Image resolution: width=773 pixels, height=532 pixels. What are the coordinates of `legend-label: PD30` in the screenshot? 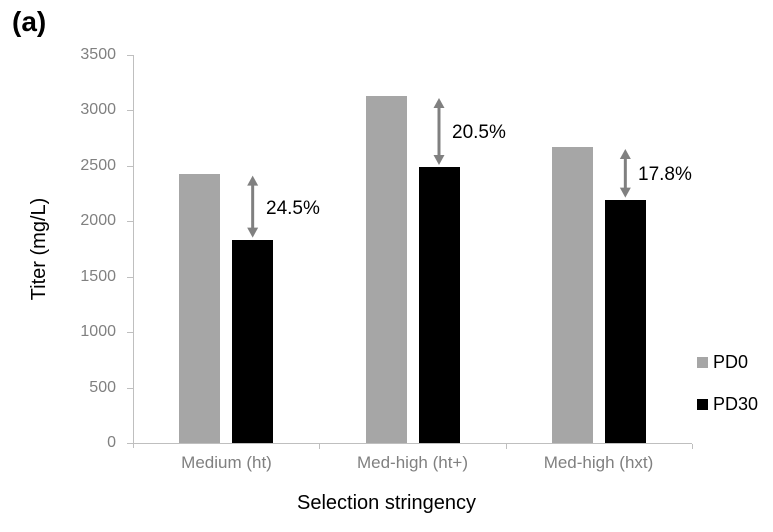 It's located at (736, 404).